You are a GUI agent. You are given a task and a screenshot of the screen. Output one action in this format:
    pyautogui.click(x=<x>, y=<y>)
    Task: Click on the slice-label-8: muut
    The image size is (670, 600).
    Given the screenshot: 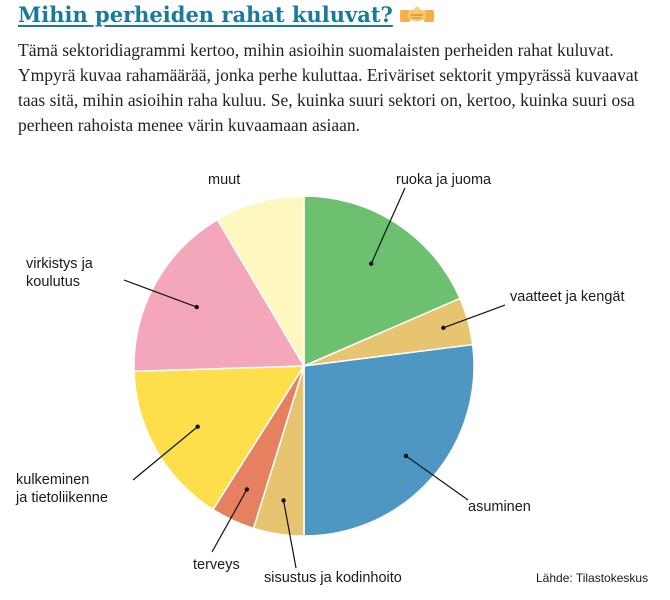 What is the action you would take?
    pyautogui.click(x=224, y=180)
    